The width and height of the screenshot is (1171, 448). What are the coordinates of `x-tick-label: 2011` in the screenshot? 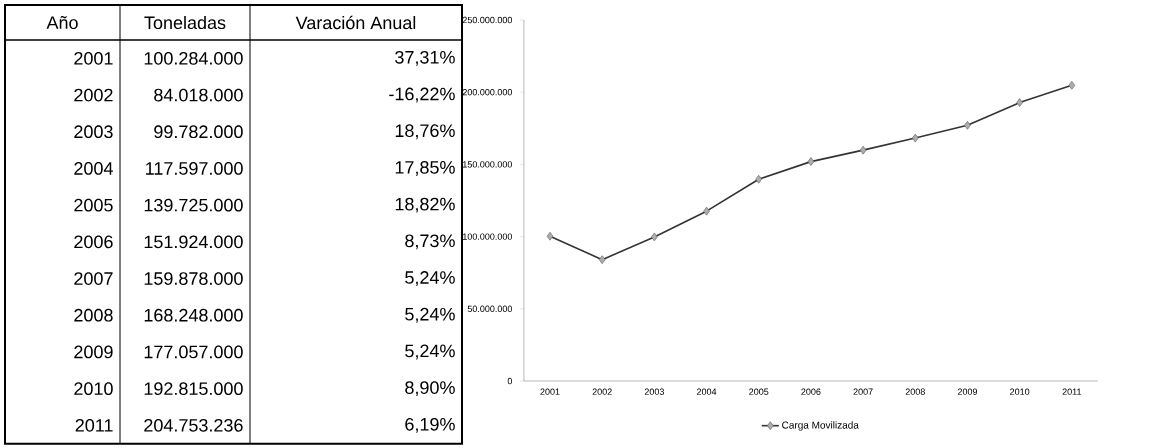 It's located at (1072, 391).